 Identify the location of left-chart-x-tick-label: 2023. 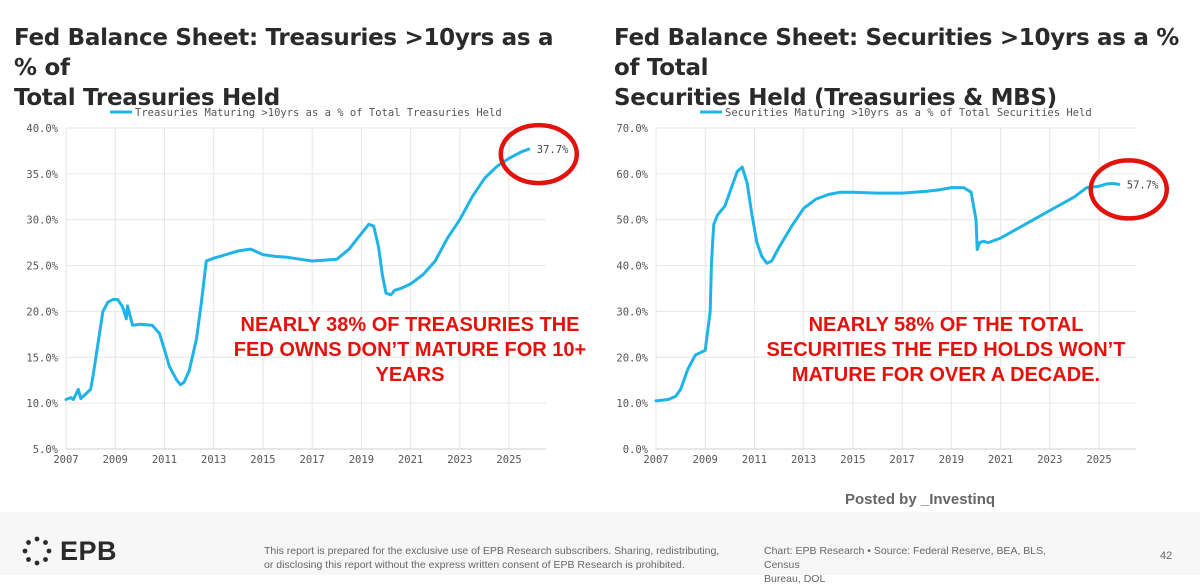
(459, 460).